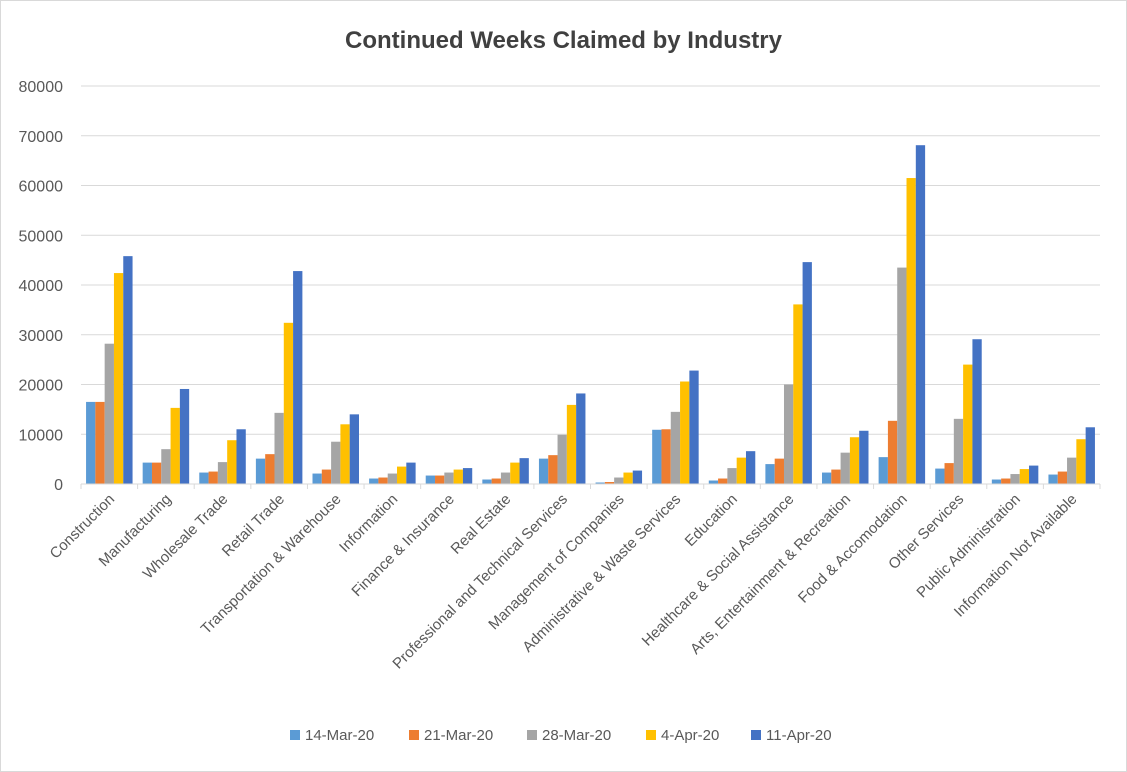  What do you see at coordinates (41, 435) in the screenshot?
I see `y-tick-label: 10000` at bounding box center [41, 435].